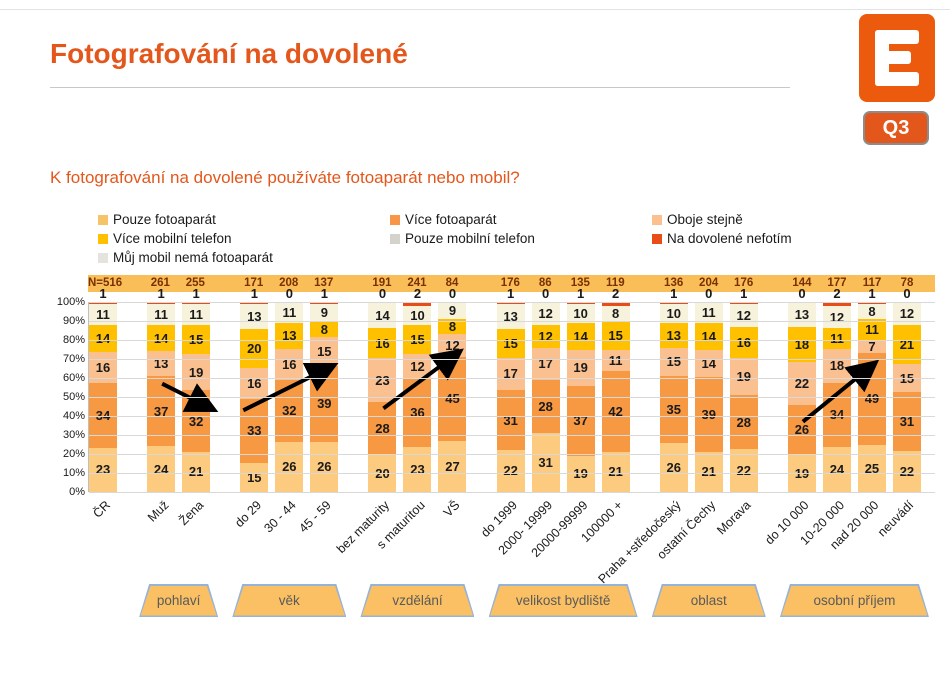  Describe the element at coordinates (673, 409) in the screenshot. I see `segment-v-ce-fotoapar-t: 35` at that location.